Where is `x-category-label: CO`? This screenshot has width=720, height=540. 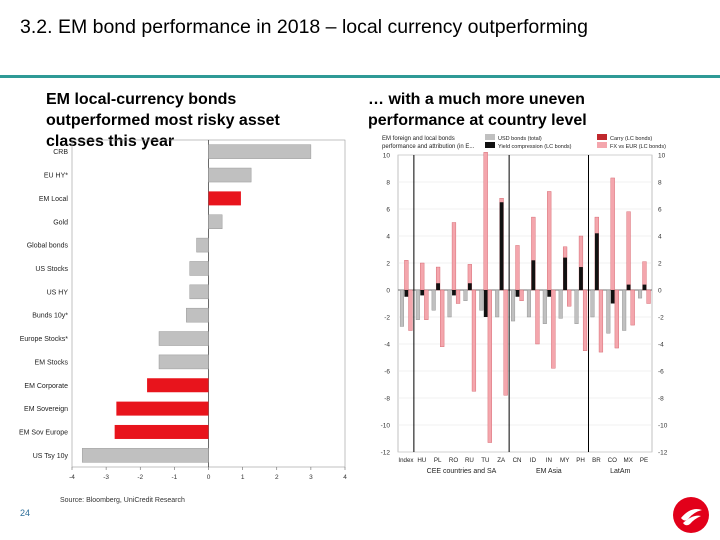
x-category-label: CO is located at coordinates (612, 460).